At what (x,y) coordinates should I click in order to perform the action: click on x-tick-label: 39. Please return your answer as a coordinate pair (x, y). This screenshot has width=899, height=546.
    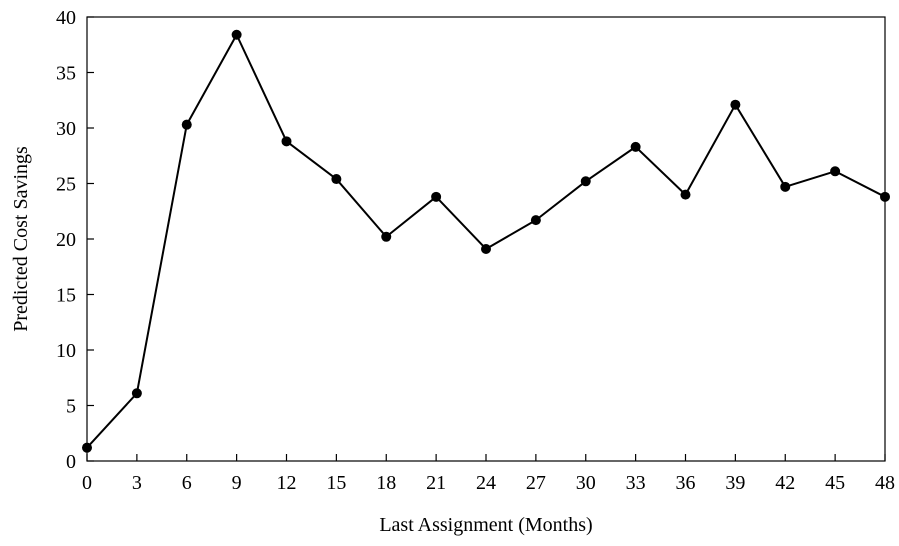
    Looking at the image, I should click on (735, 483).